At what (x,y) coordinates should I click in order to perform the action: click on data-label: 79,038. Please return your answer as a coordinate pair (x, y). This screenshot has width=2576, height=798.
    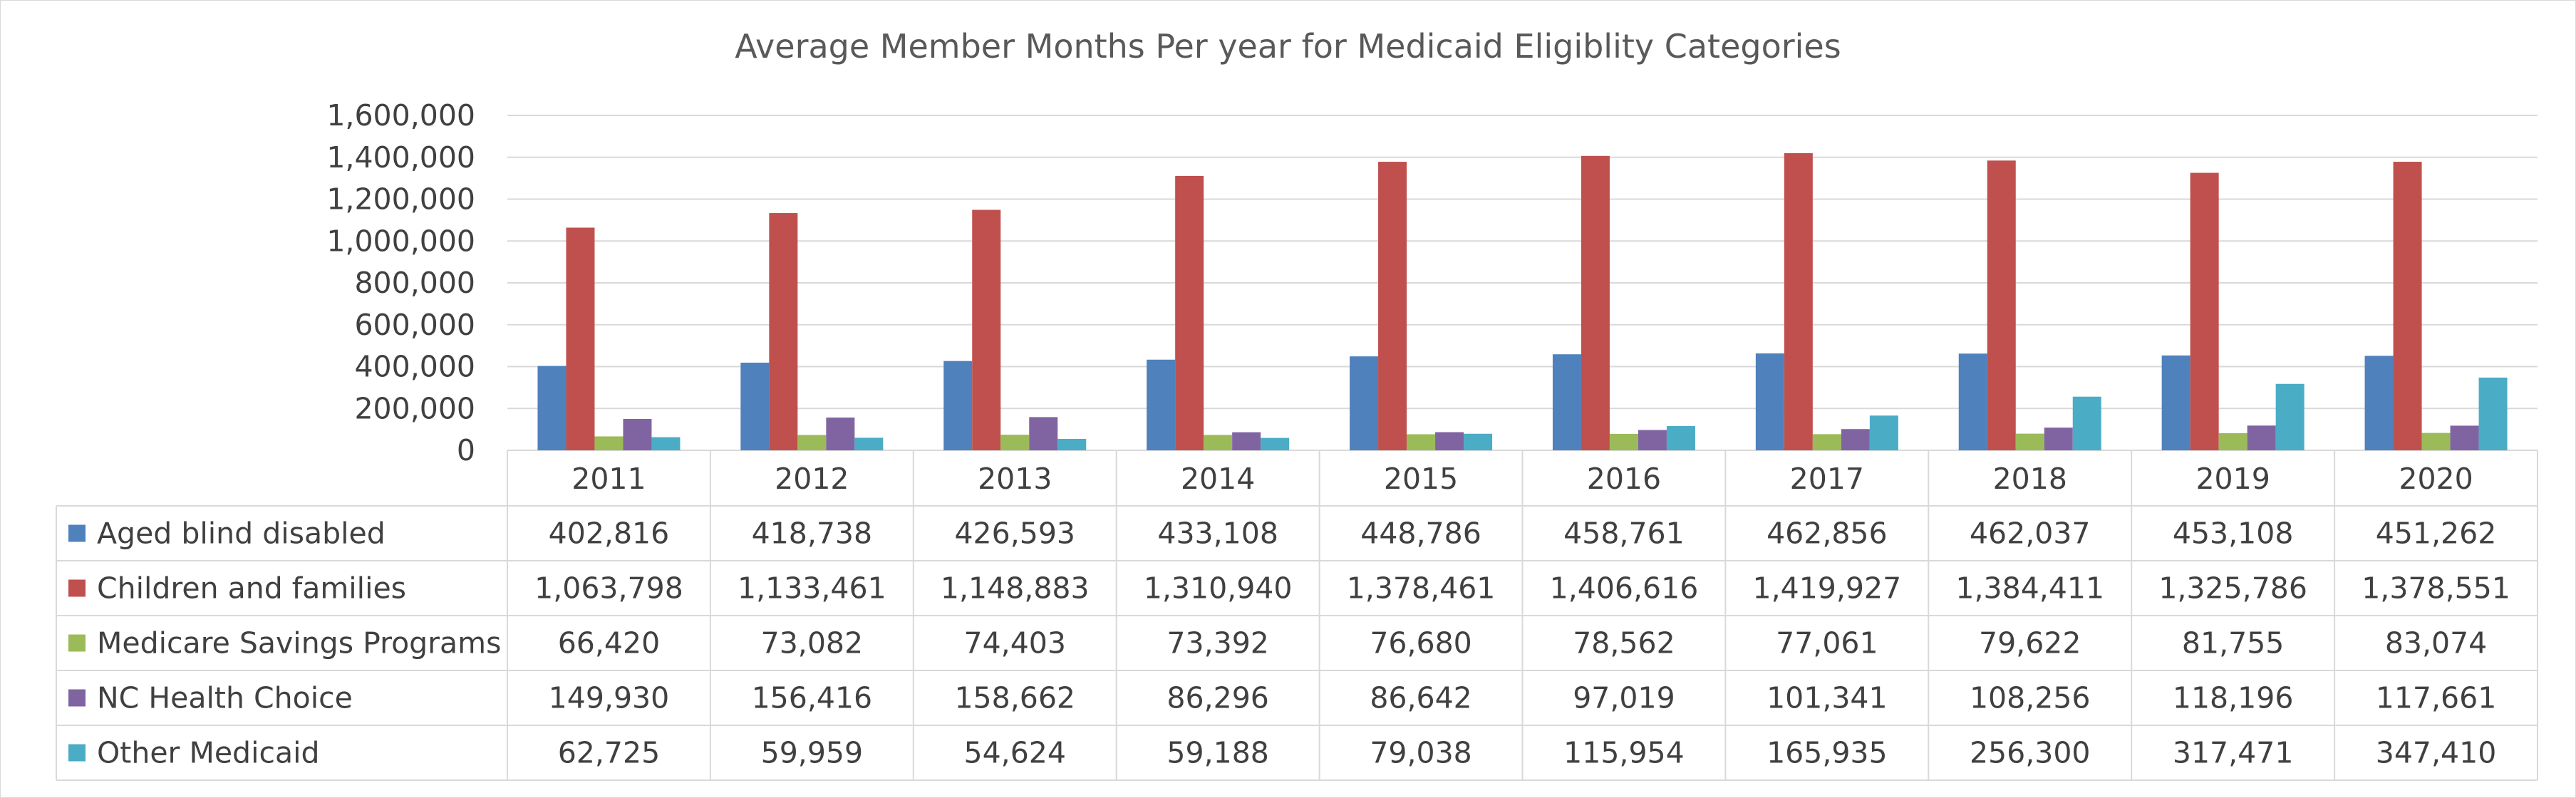
    Looking at the image, I should click on (1421, 753).